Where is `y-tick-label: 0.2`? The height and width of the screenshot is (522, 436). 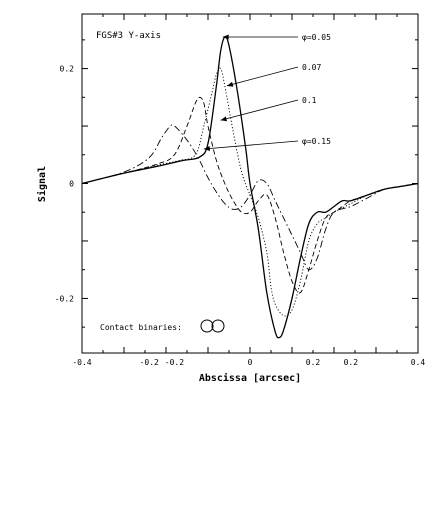
y-tick-label: 0.2 is located at coordinates (67, 69).